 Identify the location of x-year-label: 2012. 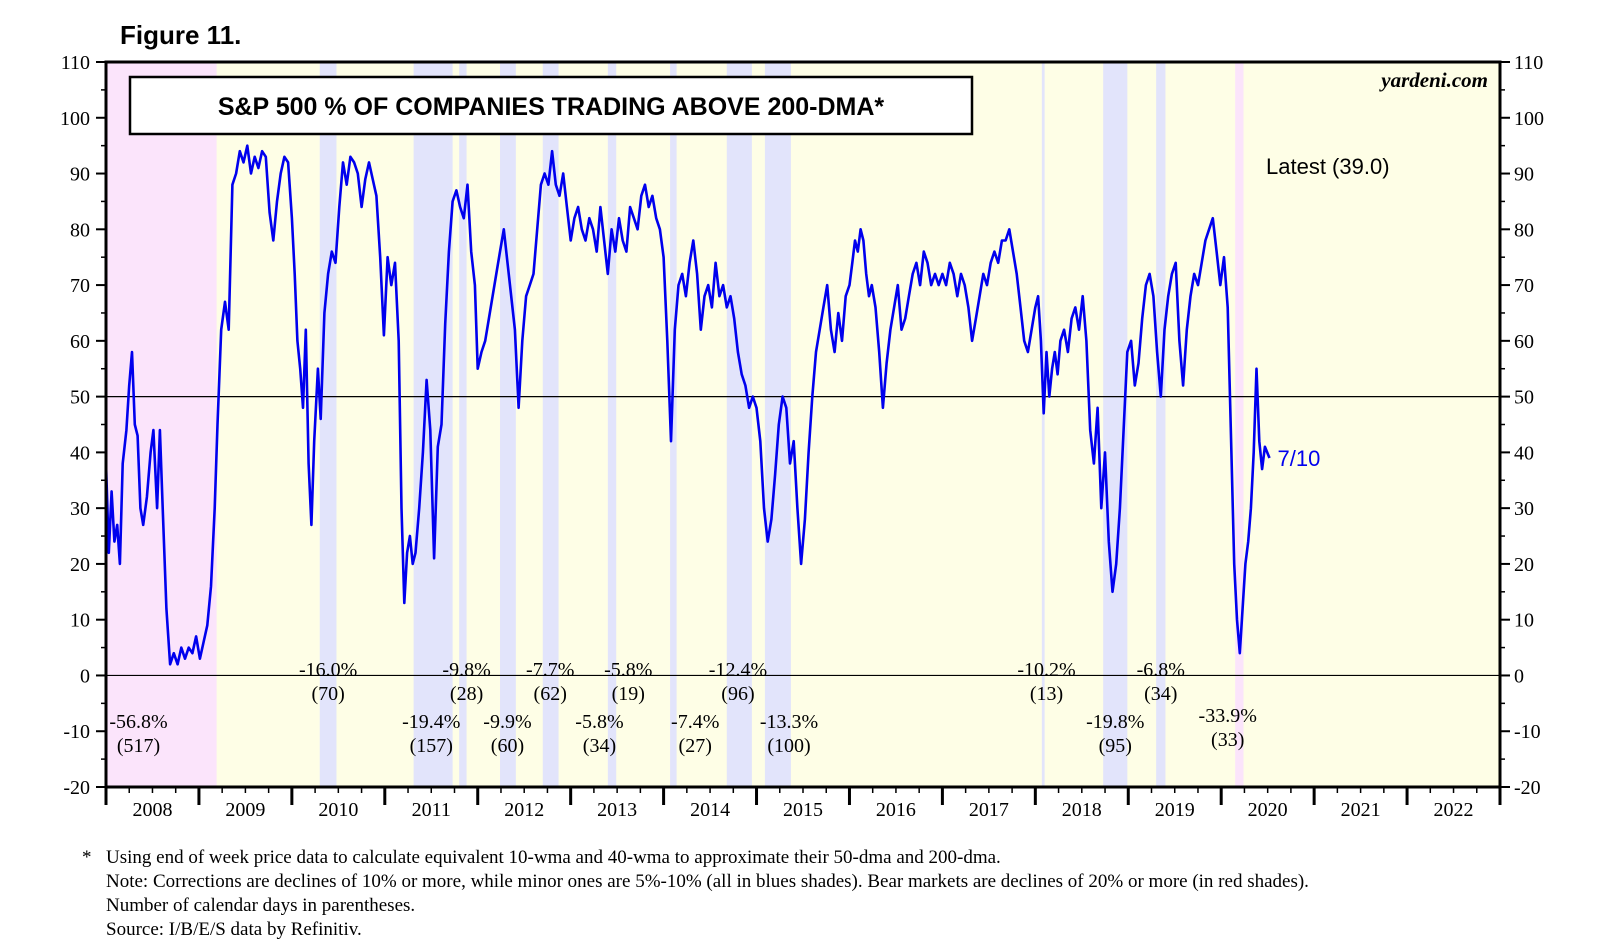
(524, 810).